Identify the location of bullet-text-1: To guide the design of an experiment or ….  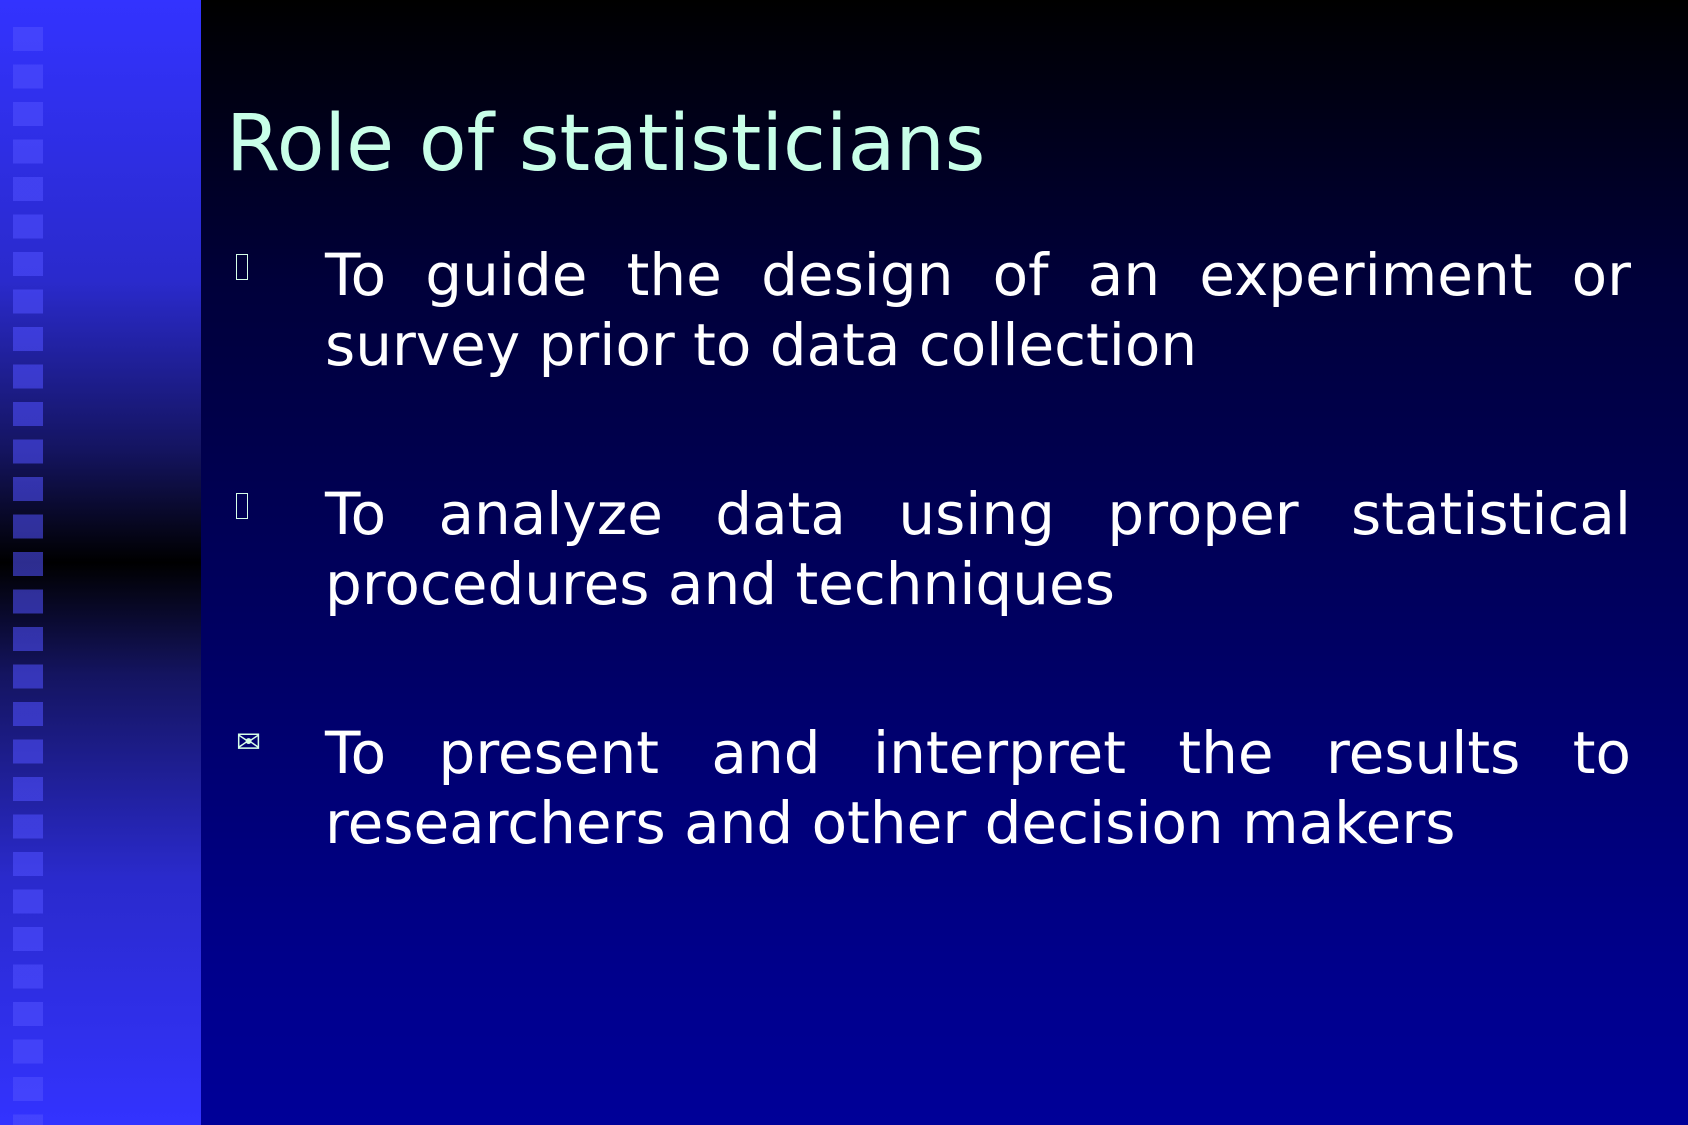
(978, 310).